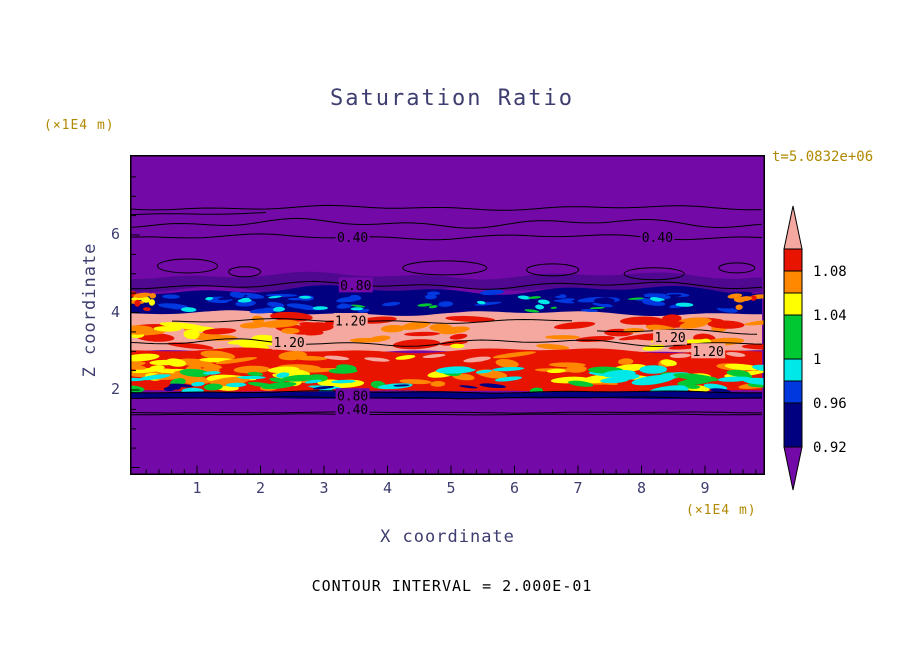 The height and width of the screenshot is (654, 904). Describe the element at coordinates (641, 488) in the screenshot. I see `x-tick-label: 8` at that location.